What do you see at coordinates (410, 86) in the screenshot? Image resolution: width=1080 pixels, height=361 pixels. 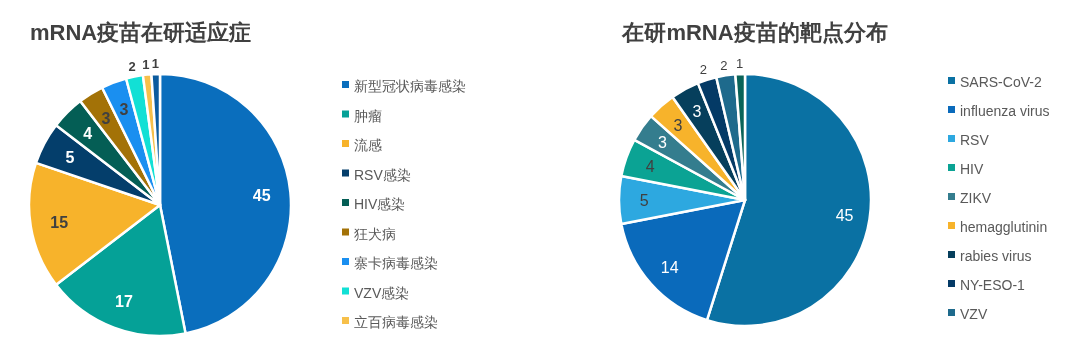 I see `legend-label: 新型冠状病毒感染` at bounding box center [410, 86].